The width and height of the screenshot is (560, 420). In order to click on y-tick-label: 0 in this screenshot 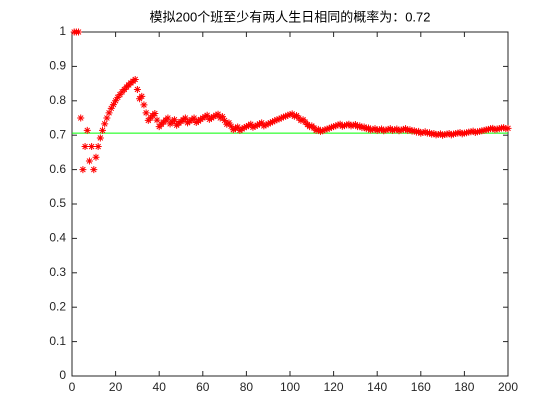, I will do `click(62, 375)`.